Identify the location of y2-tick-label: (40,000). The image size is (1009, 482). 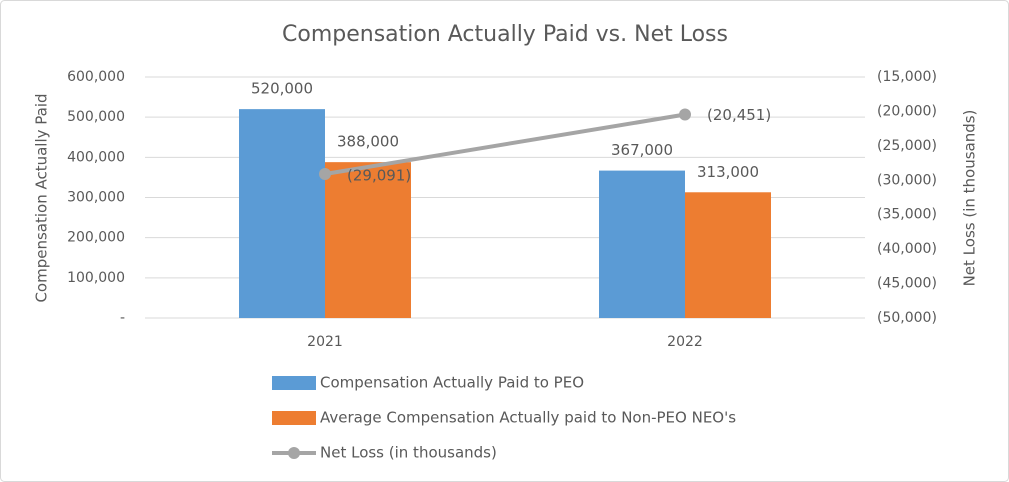
(907, 249).